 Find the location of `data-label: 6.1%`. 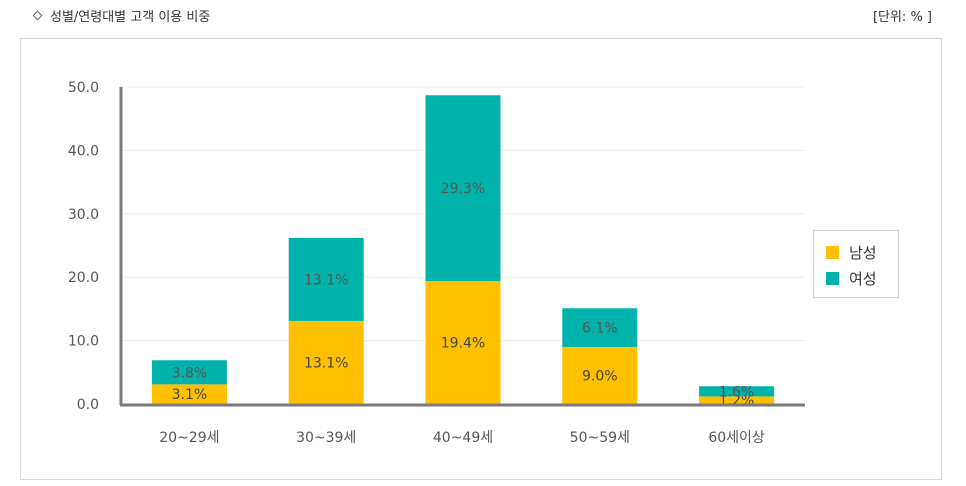

data-label: 6.1% is located at coordinates (600, 329).